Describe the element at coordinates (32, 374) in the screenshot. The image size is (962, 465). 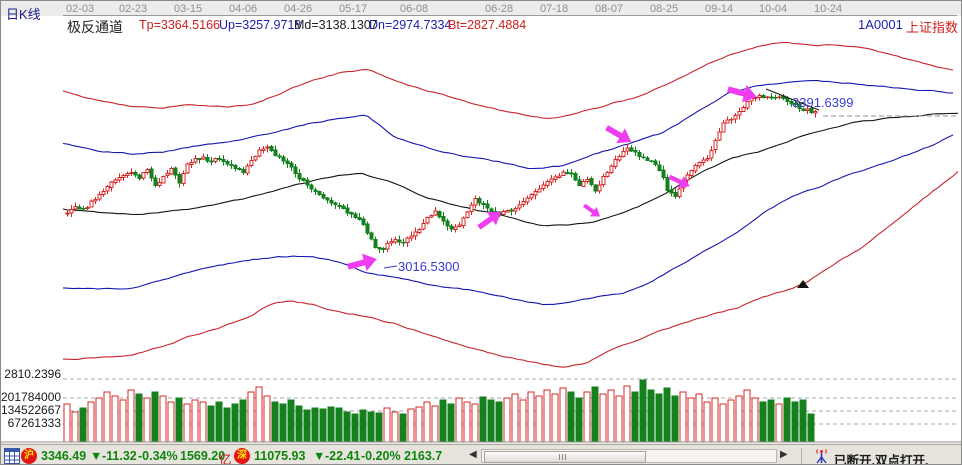
I see `price-scale-label: 2810.2396` at that location.